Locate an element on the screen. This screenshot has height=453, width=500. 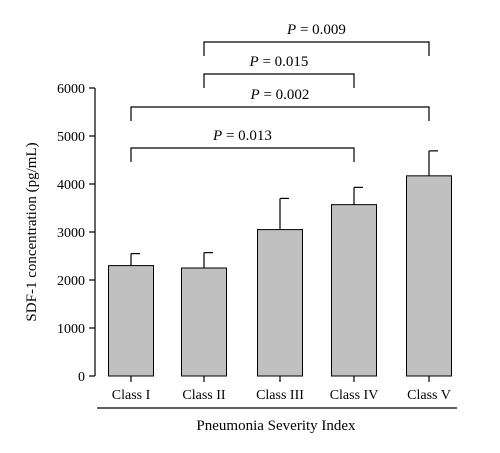
y-tick-label: 0 is located at coordinates (81, 377).